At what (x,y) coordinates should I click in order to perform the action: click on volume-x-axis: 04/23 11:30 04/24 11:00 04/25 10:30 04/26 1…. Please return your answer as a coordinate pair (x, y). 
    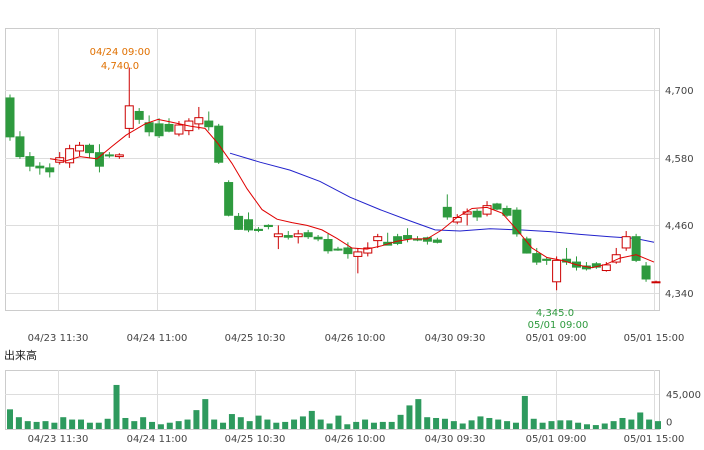
    Looking at the image, I should click on (356, 439).